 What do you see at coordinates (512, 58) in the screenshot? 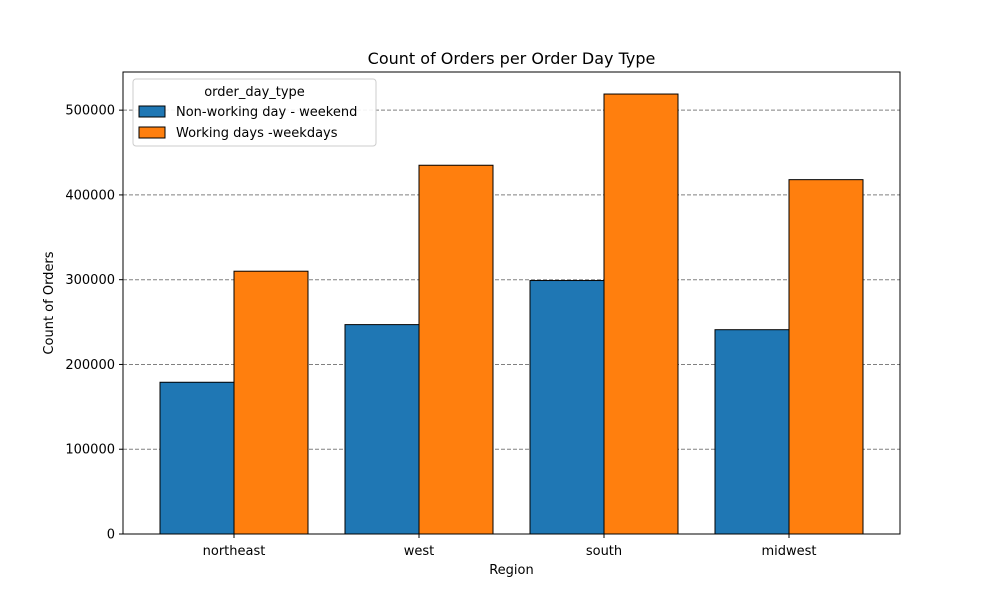
I see `chart-title: Count of Orders per Order Day Type` at bounding box center [512, 58].